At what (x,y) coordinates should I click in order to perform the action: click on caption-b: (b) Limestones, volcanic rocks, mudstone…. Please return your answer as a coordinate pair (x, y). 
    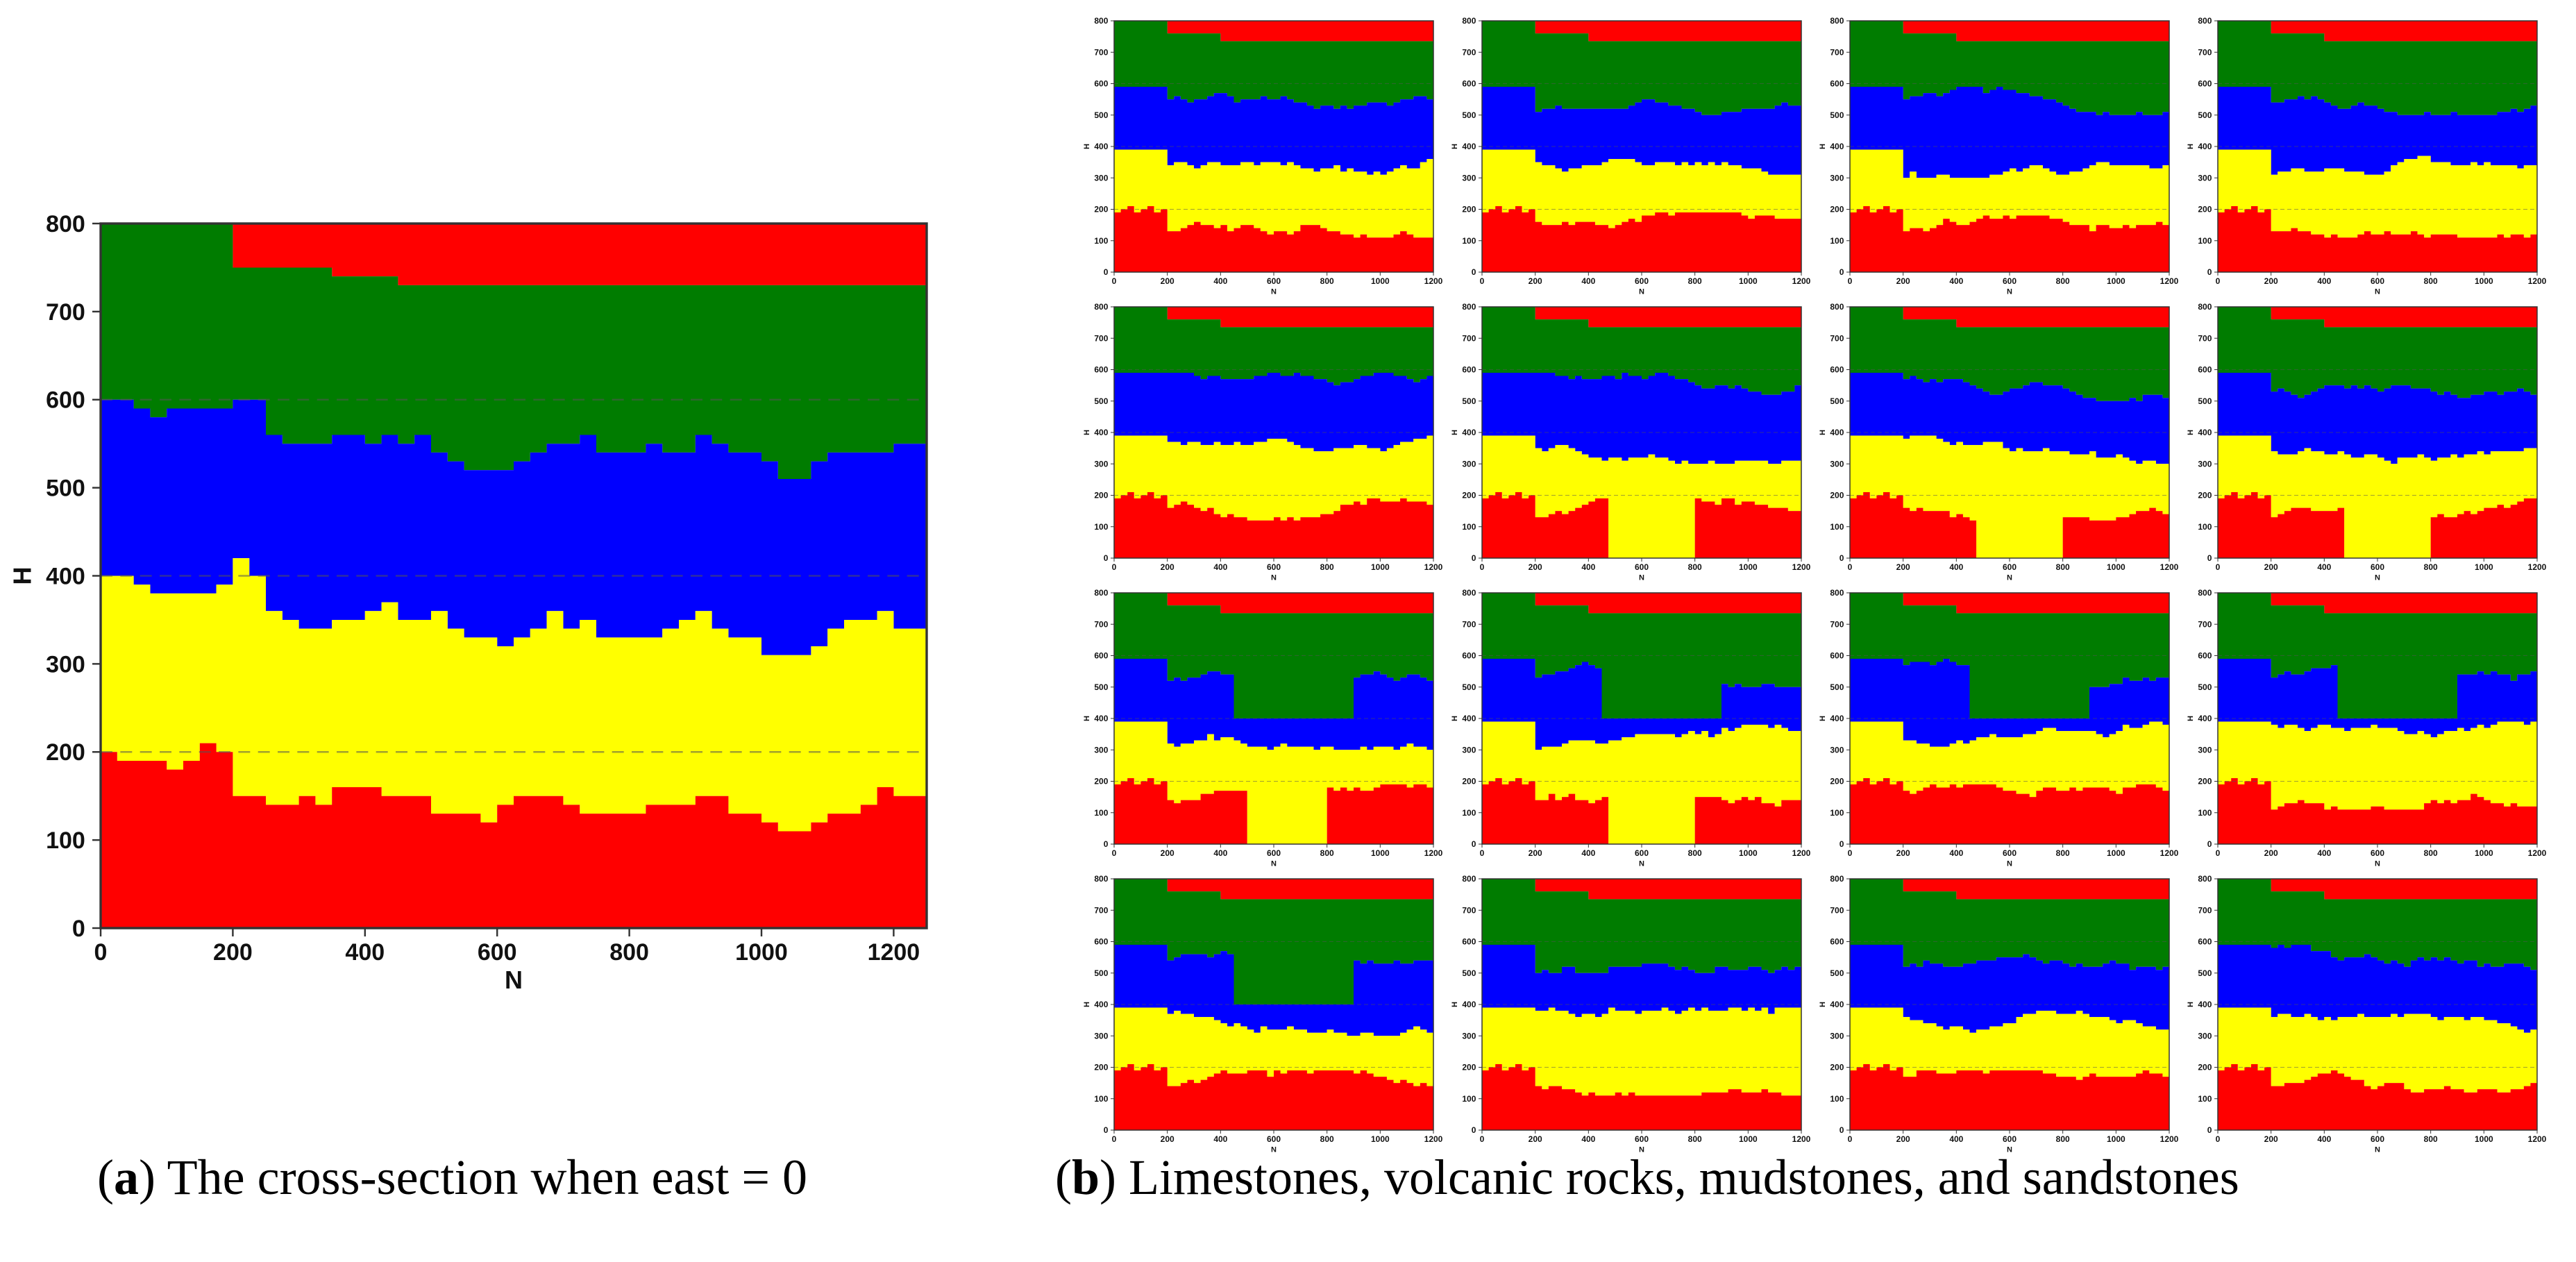
    Looking at the image, I should click on (1647, 1177).